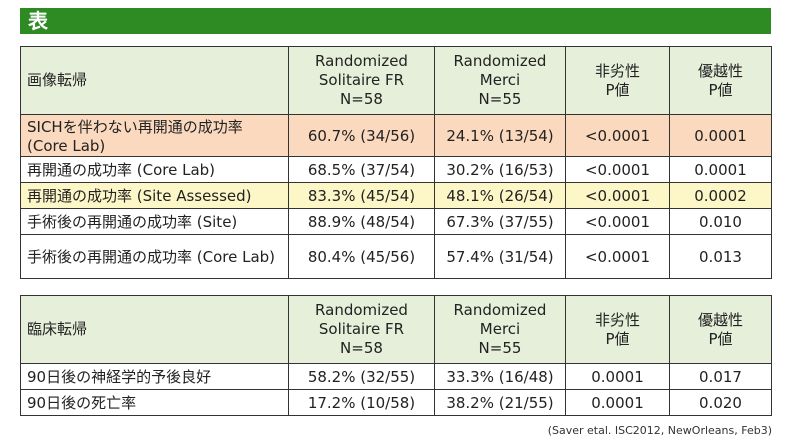  What do you see at coordinates (500, 376) in the screenshot?
I see `cell-merci: 33.3% (16/48)` at bounding box center [500, 376].